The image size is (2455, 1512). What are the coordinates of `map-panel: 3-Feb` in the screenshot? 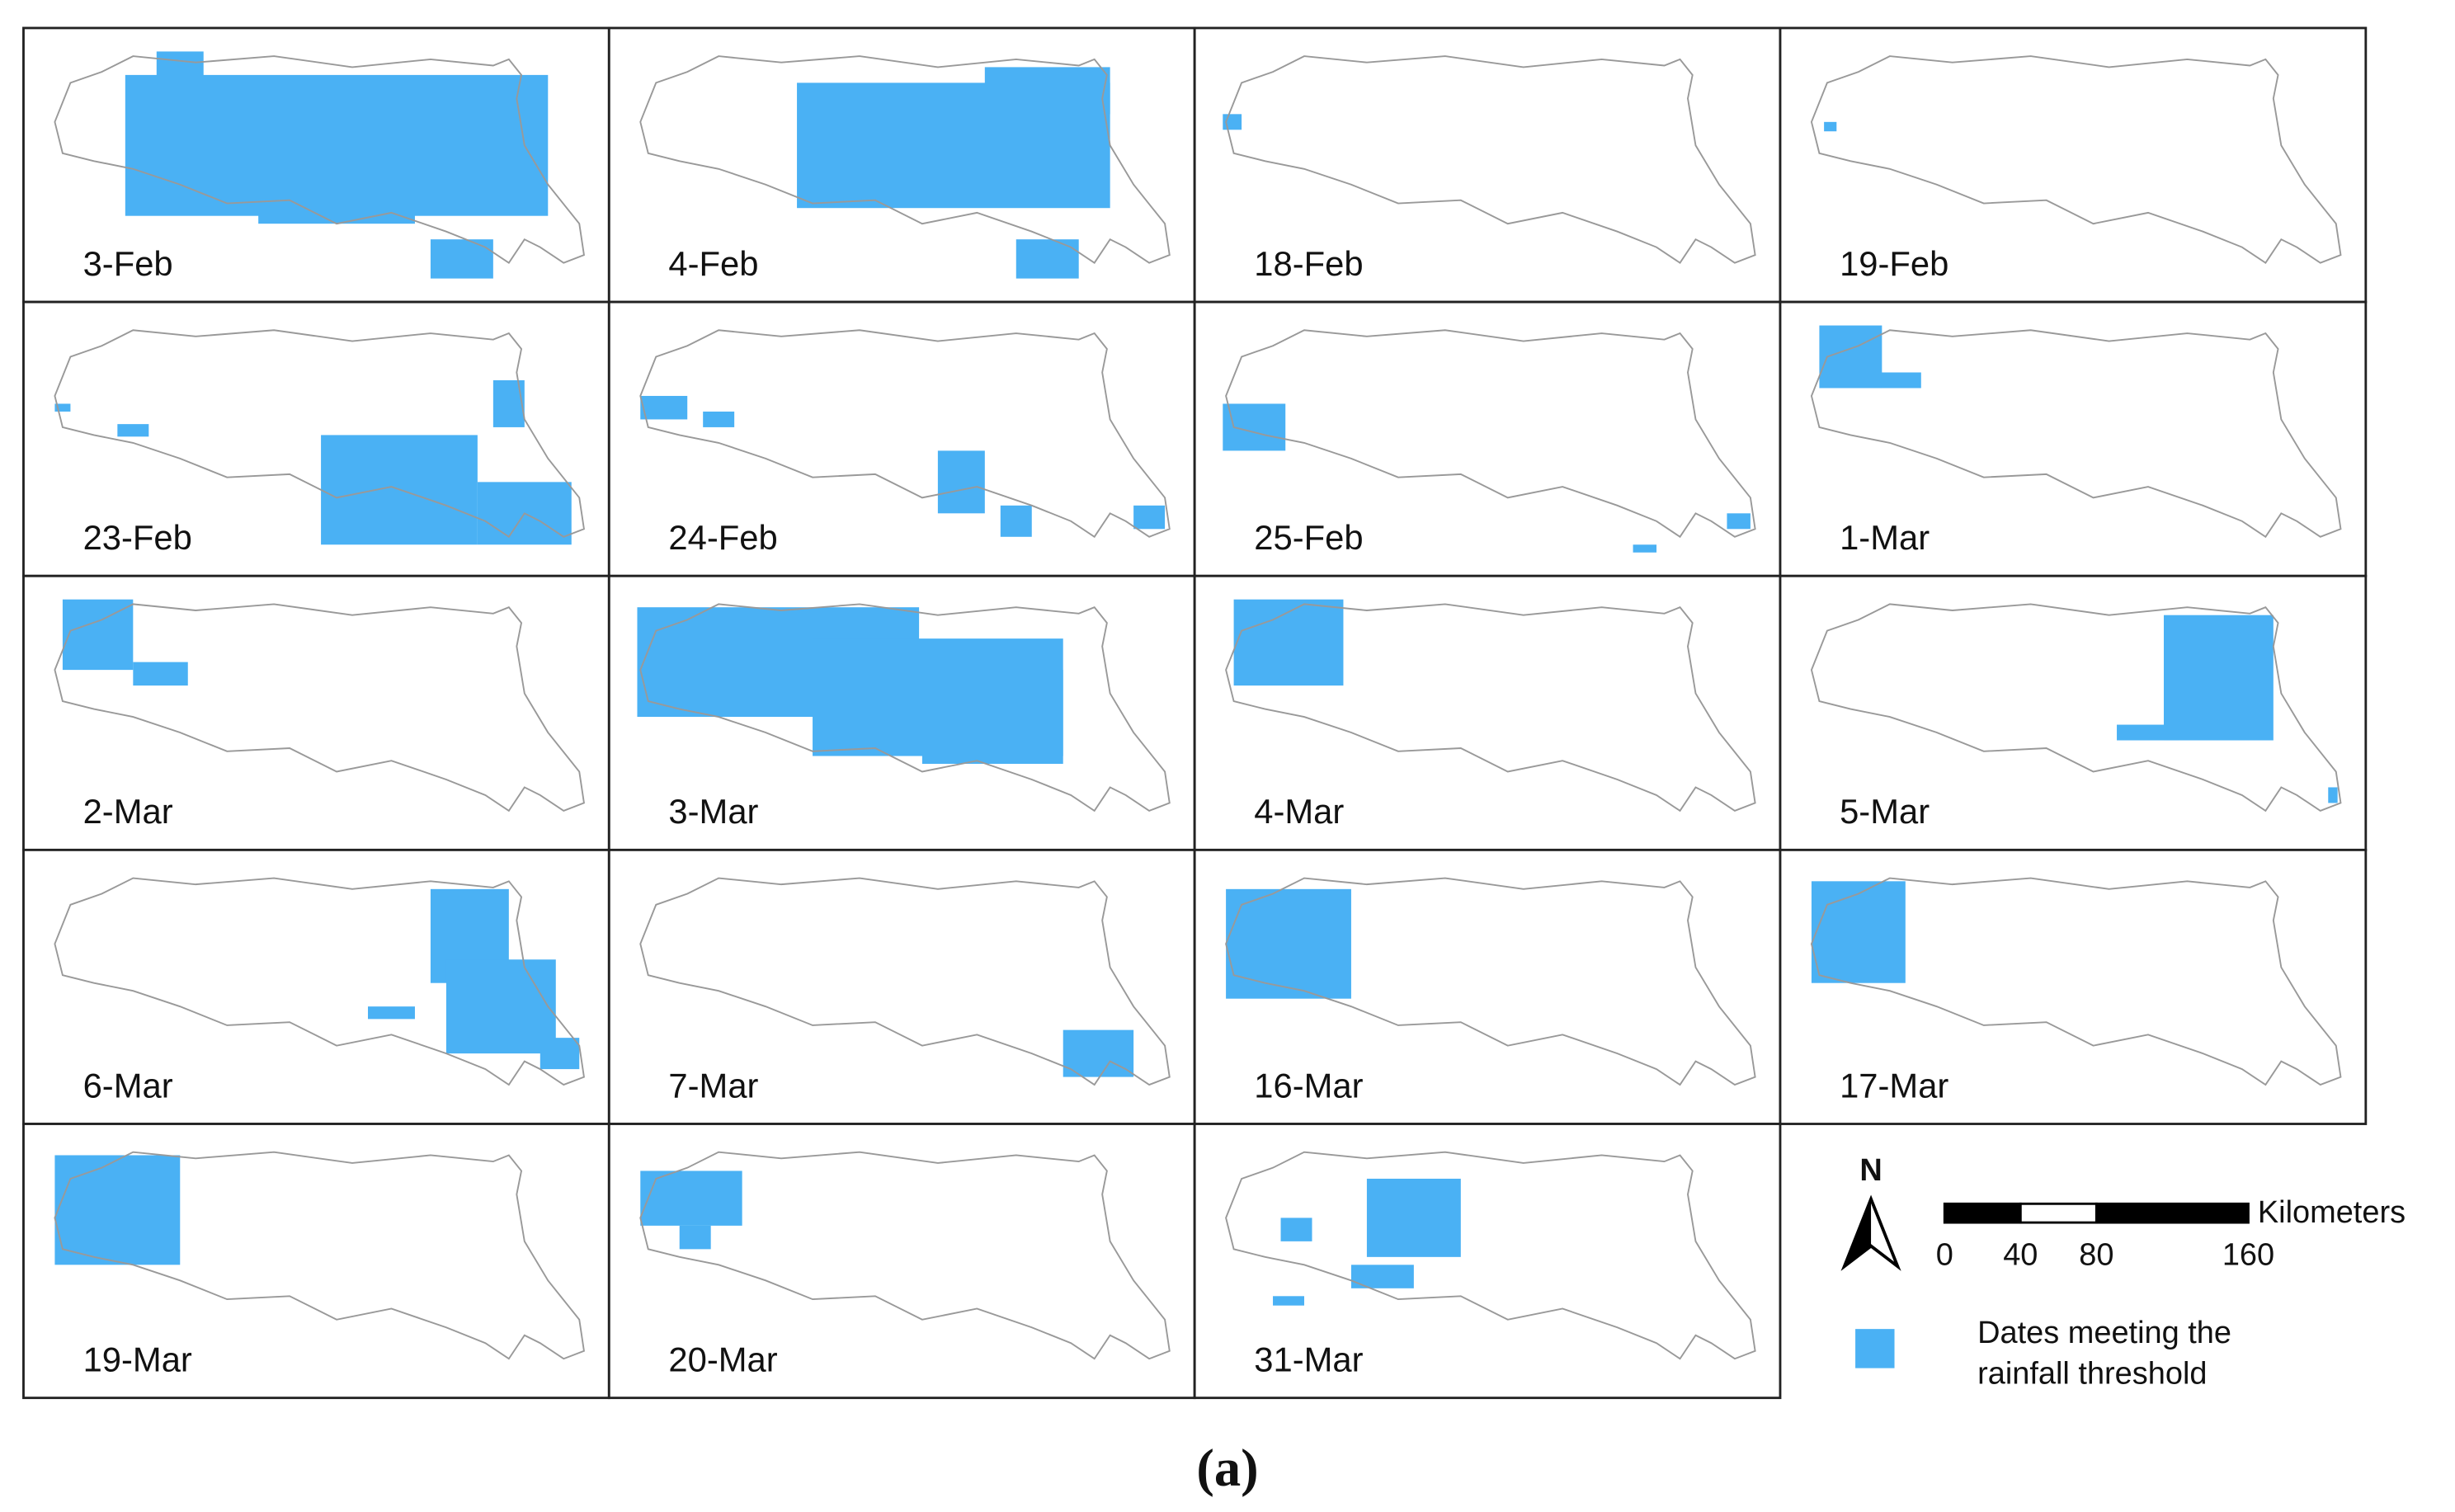 It's located at (316, 165).